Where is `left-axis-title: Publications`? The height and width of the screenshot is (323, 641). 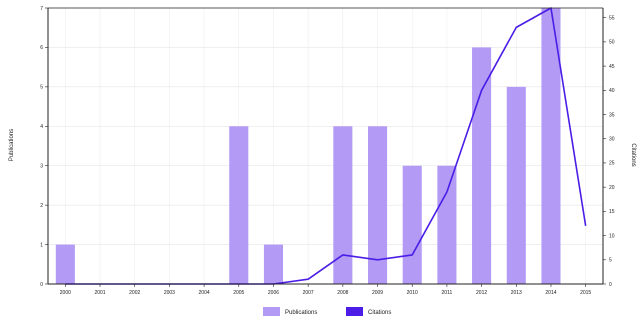 left-axis-title: Publications is located at coordinates (12, 145).